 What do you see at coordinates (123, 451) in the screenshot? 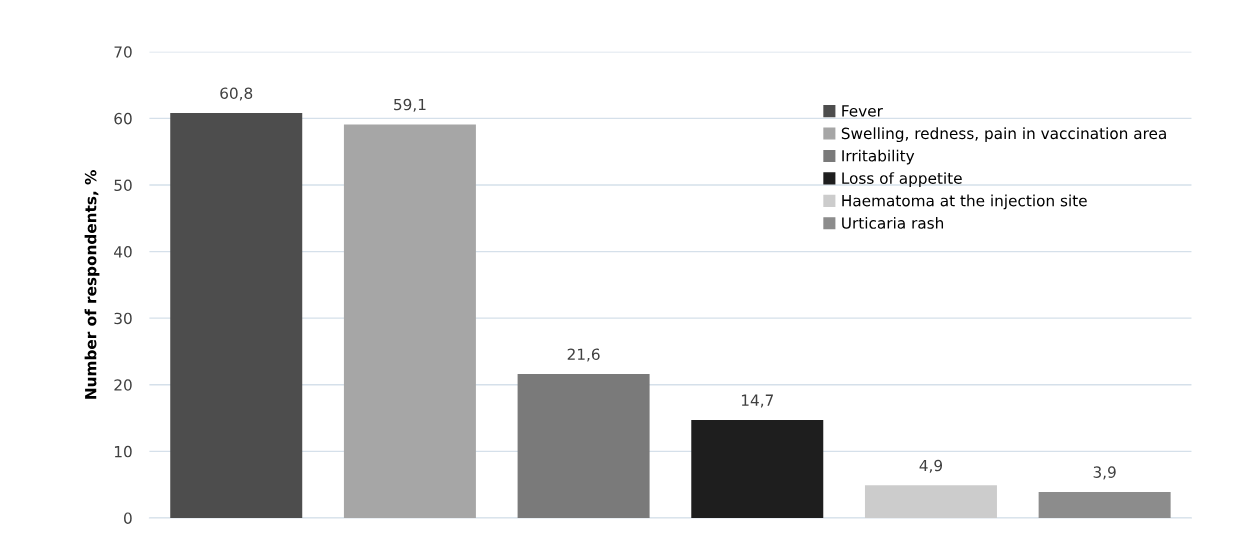
I see `y-tick-label: 10` at bounding box center [123, 451].